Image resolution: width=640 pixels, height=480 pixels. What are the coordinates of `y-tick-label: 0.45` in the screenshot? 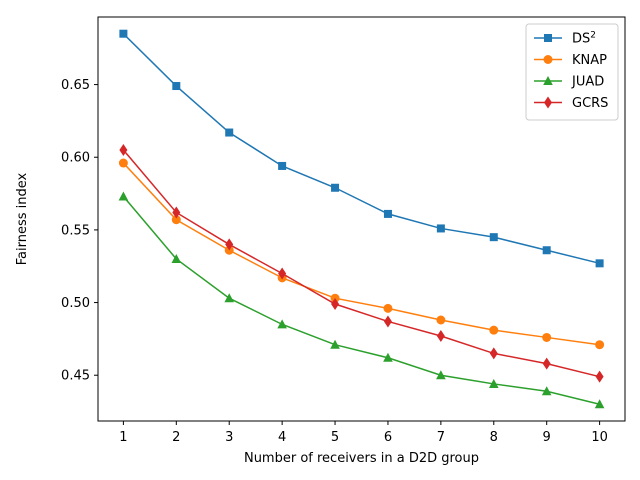 It's located at (75, 376).